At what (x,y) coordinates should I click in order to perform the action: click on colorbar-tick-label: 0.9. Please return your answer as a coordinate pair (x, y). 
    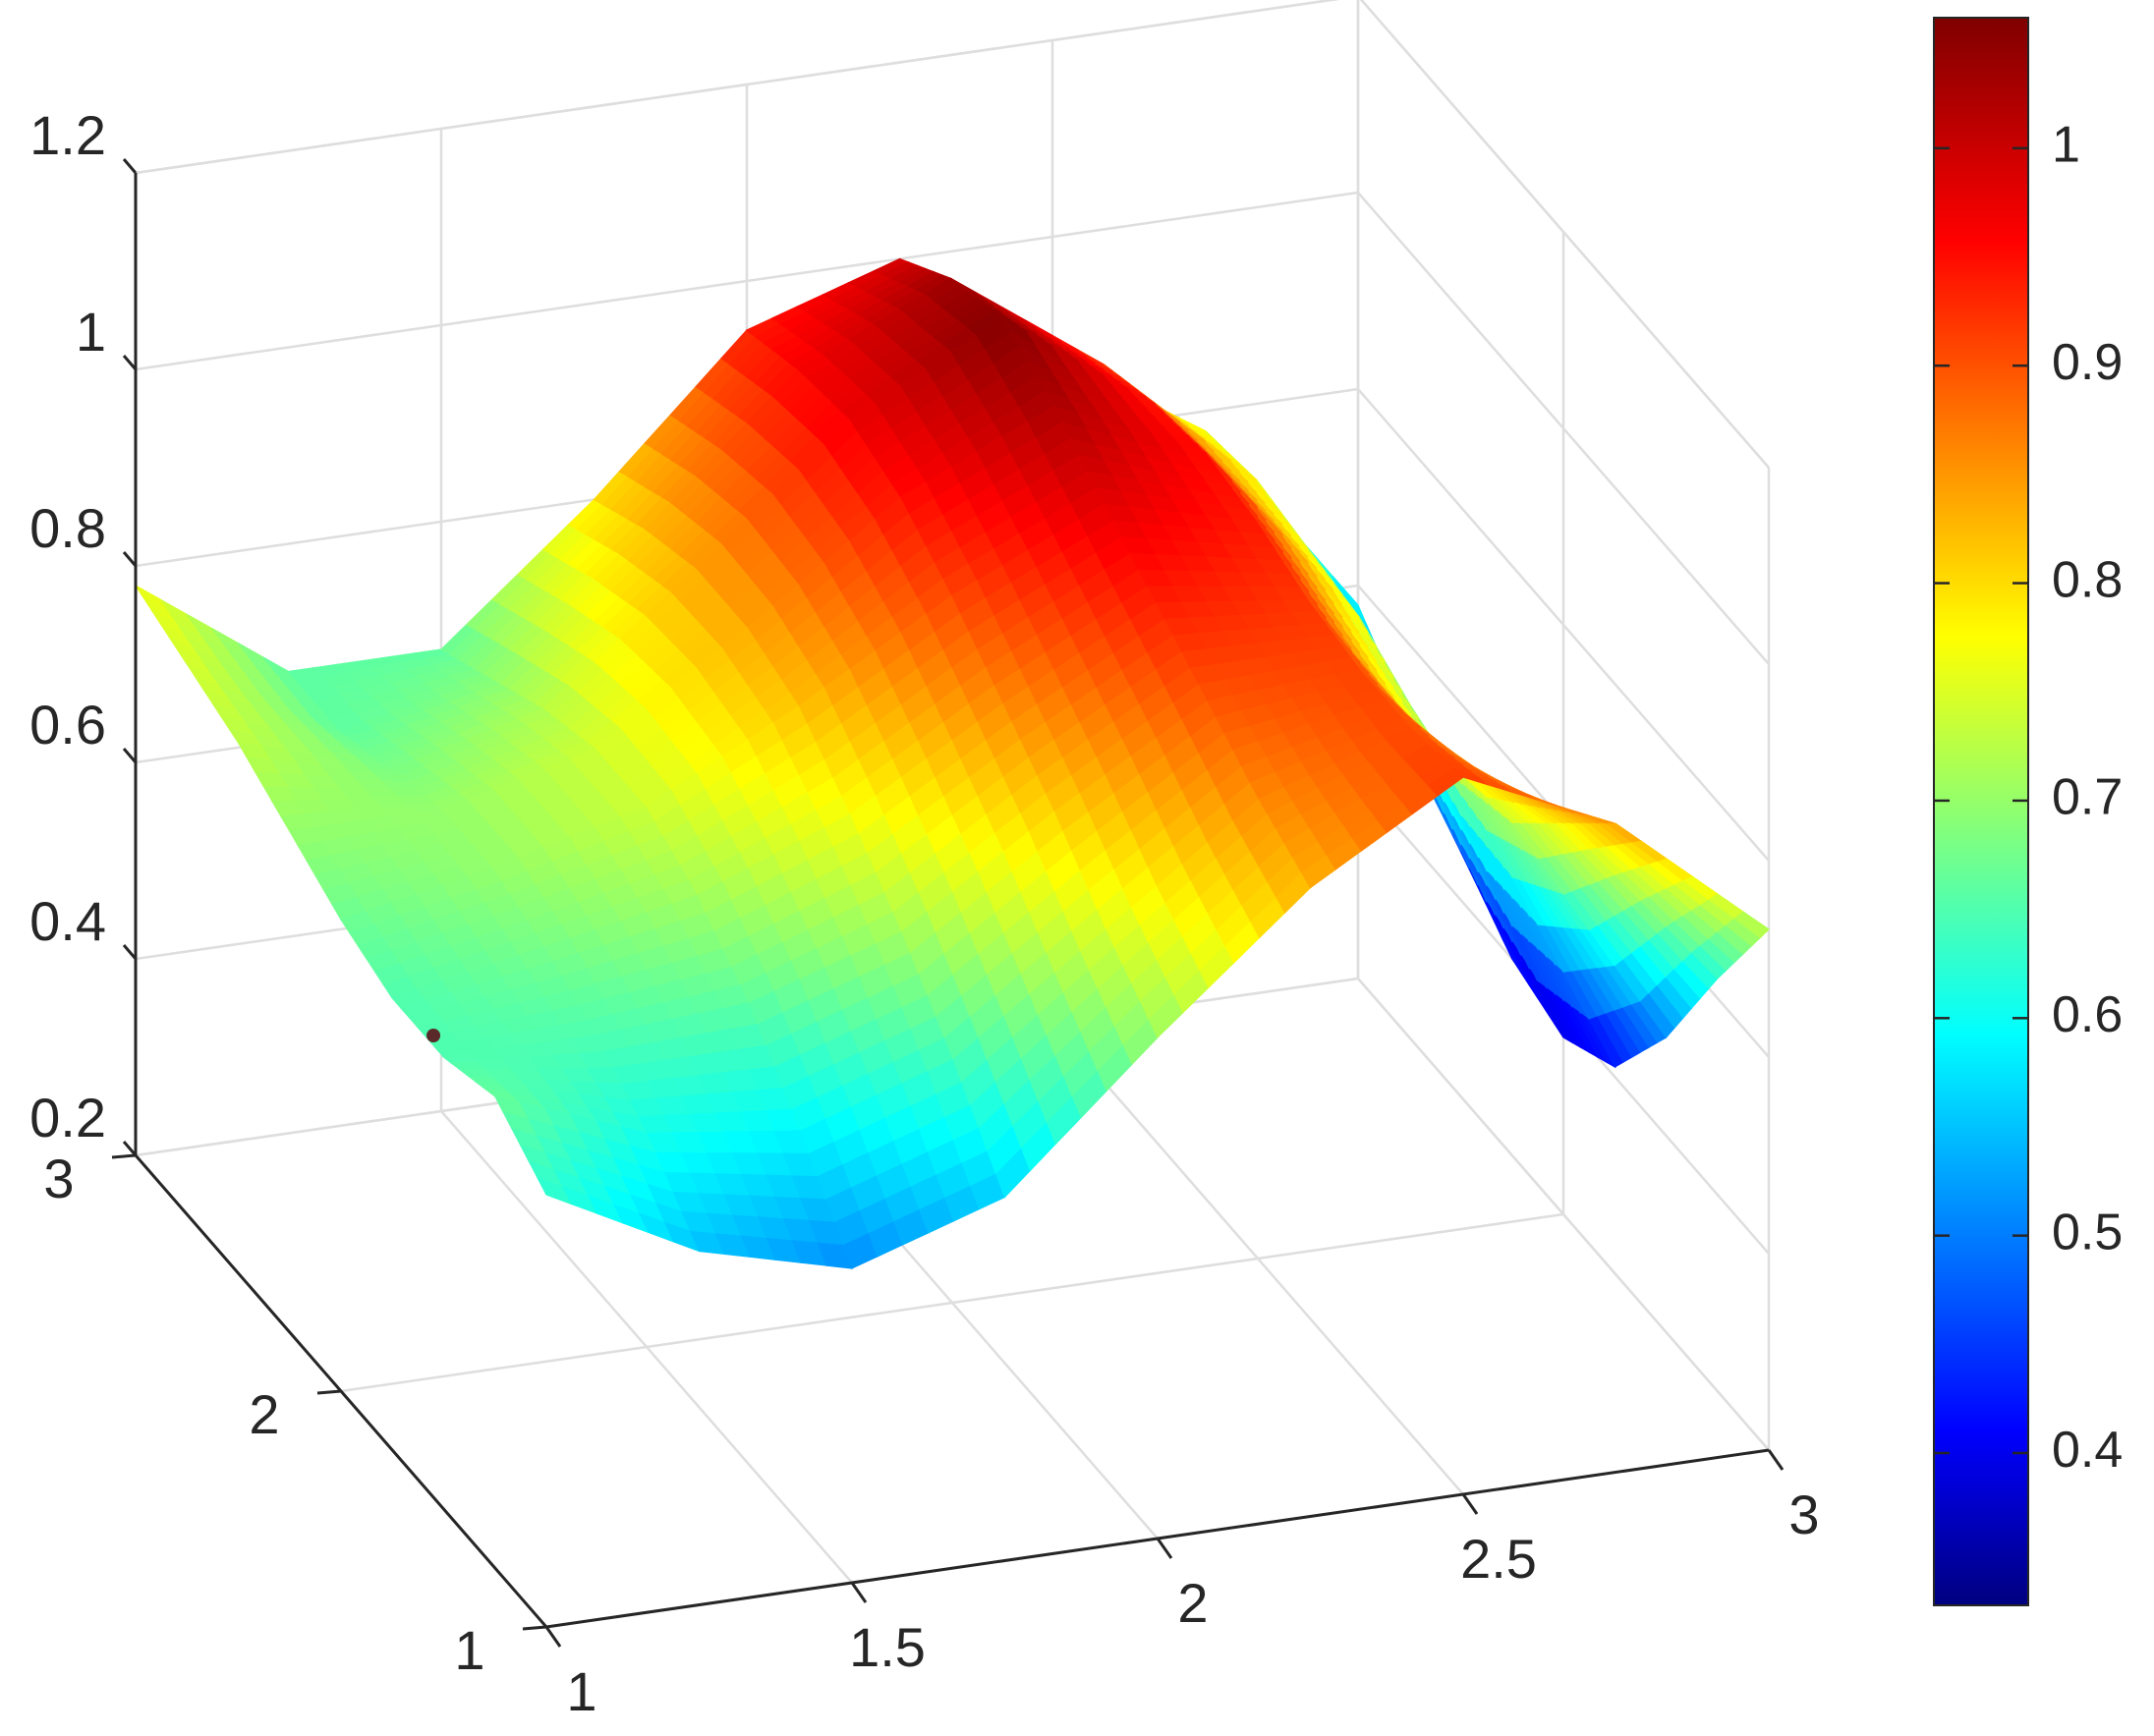
    Looking at the image, I should click on (2087, 362).